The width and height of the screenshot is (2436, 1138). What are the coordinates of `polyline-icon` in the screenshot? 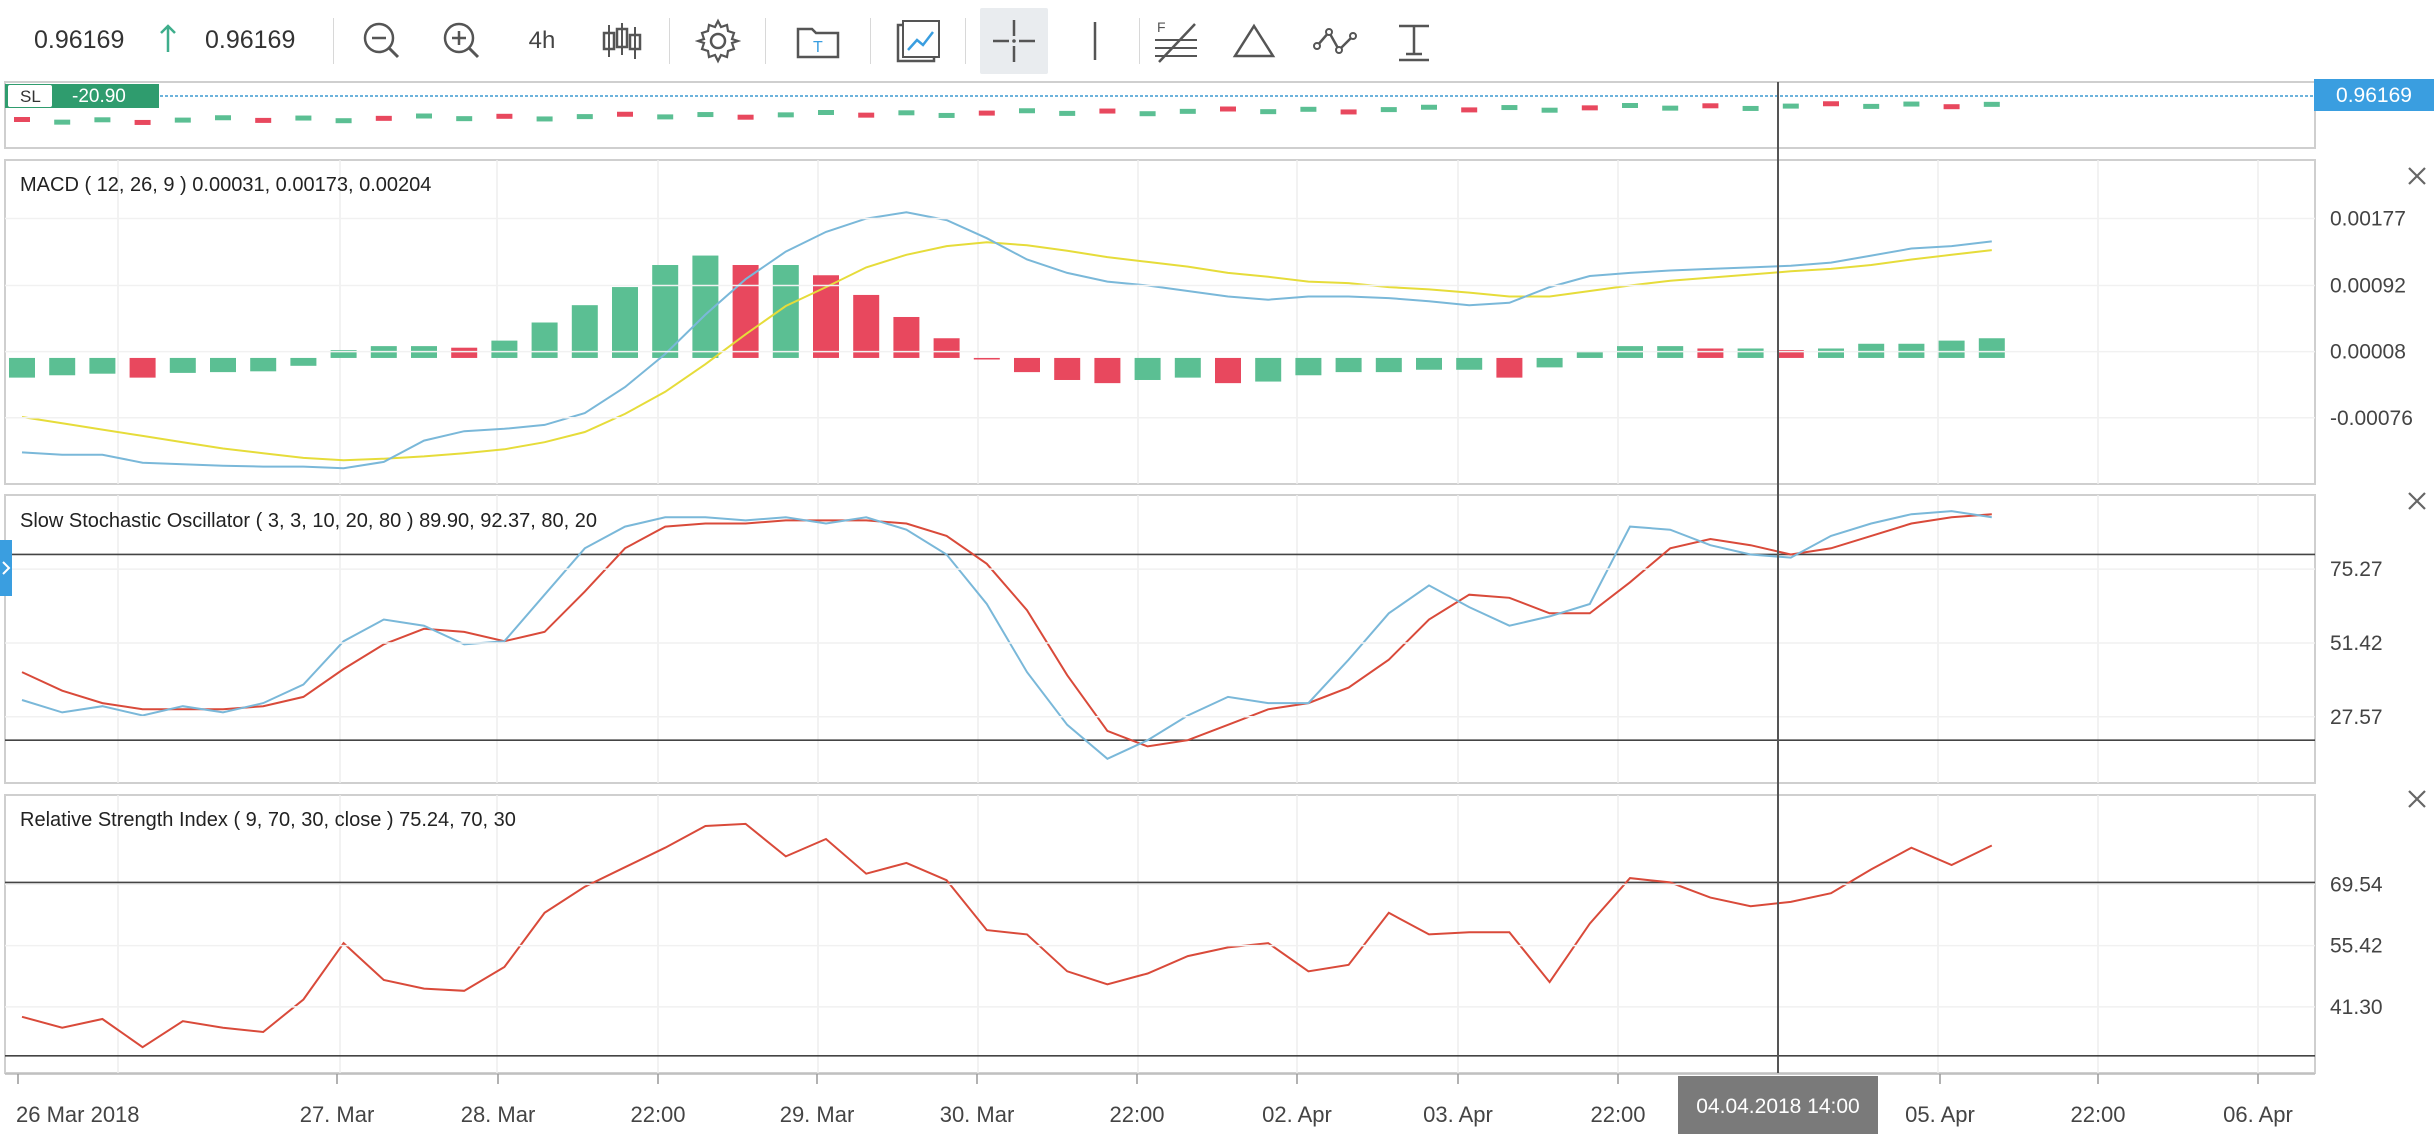 It's located at (1335, 41).